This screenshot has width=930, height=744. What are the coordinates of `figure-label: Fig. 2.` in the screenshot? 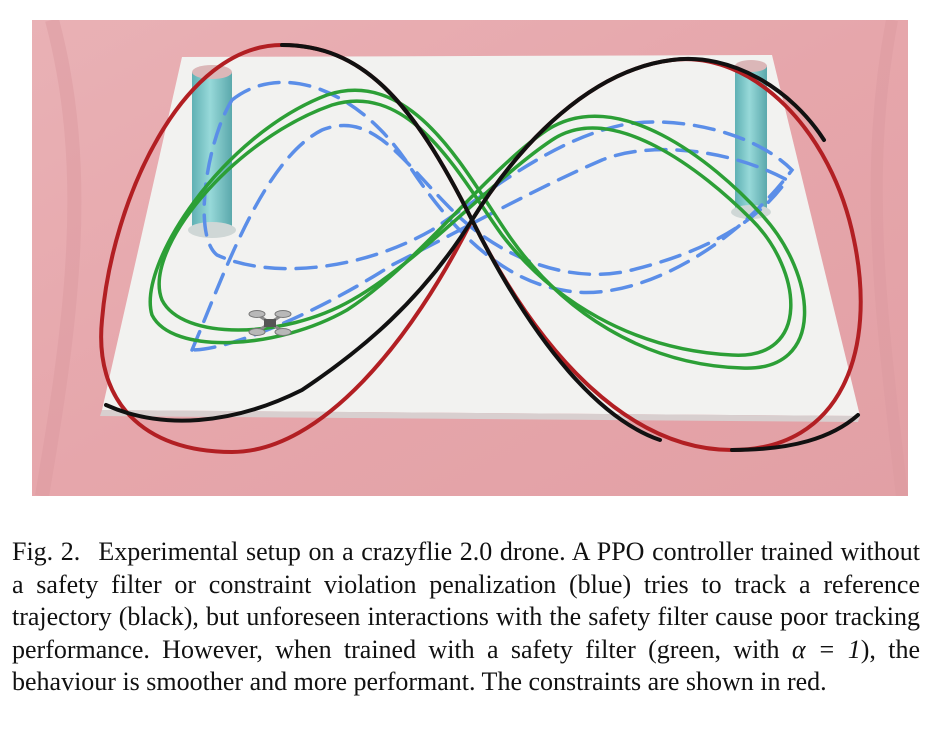 It's located at (46, 551).